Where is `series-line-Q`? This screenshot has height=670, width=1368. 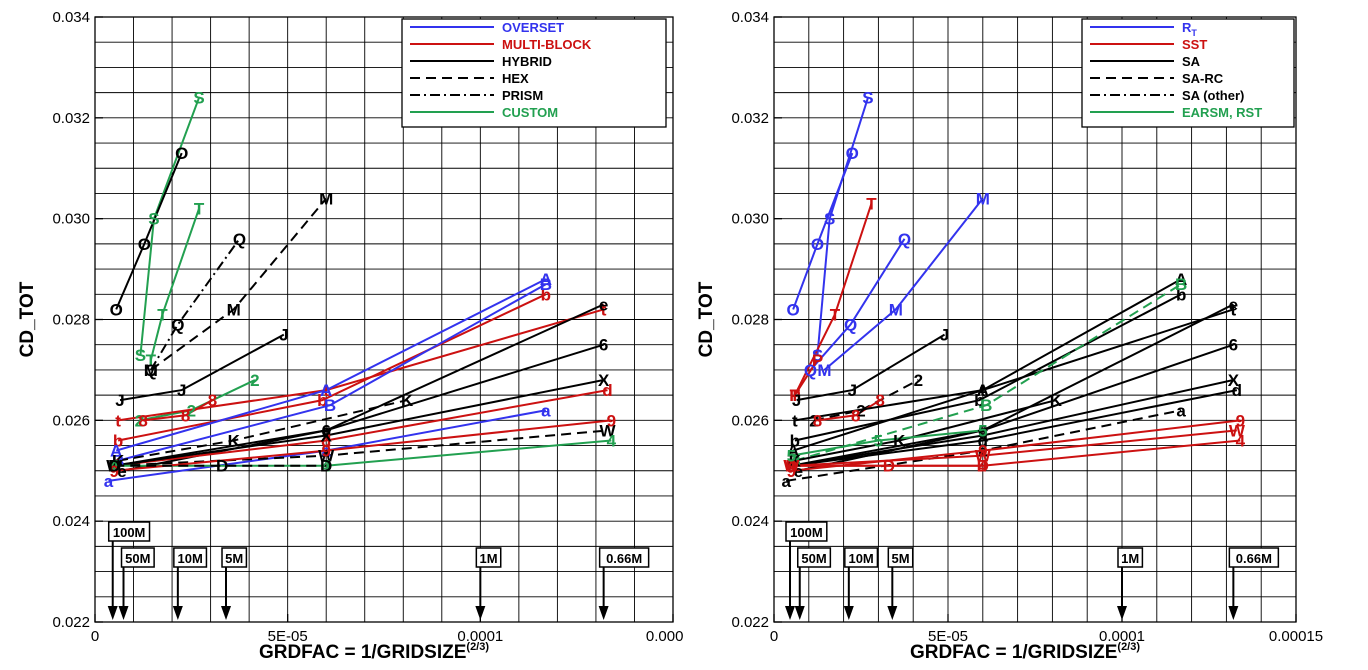
series-line-Q is located at coordinates (195, 304).